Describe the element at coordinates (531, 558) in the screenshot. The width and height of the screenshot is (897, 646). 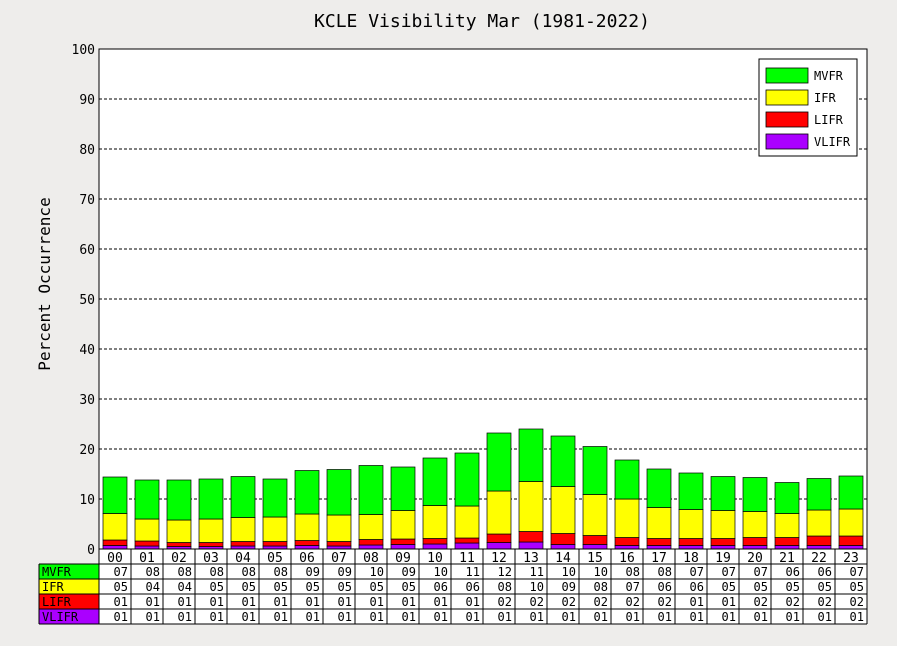
I see `x-tick-label: 13` at that location.